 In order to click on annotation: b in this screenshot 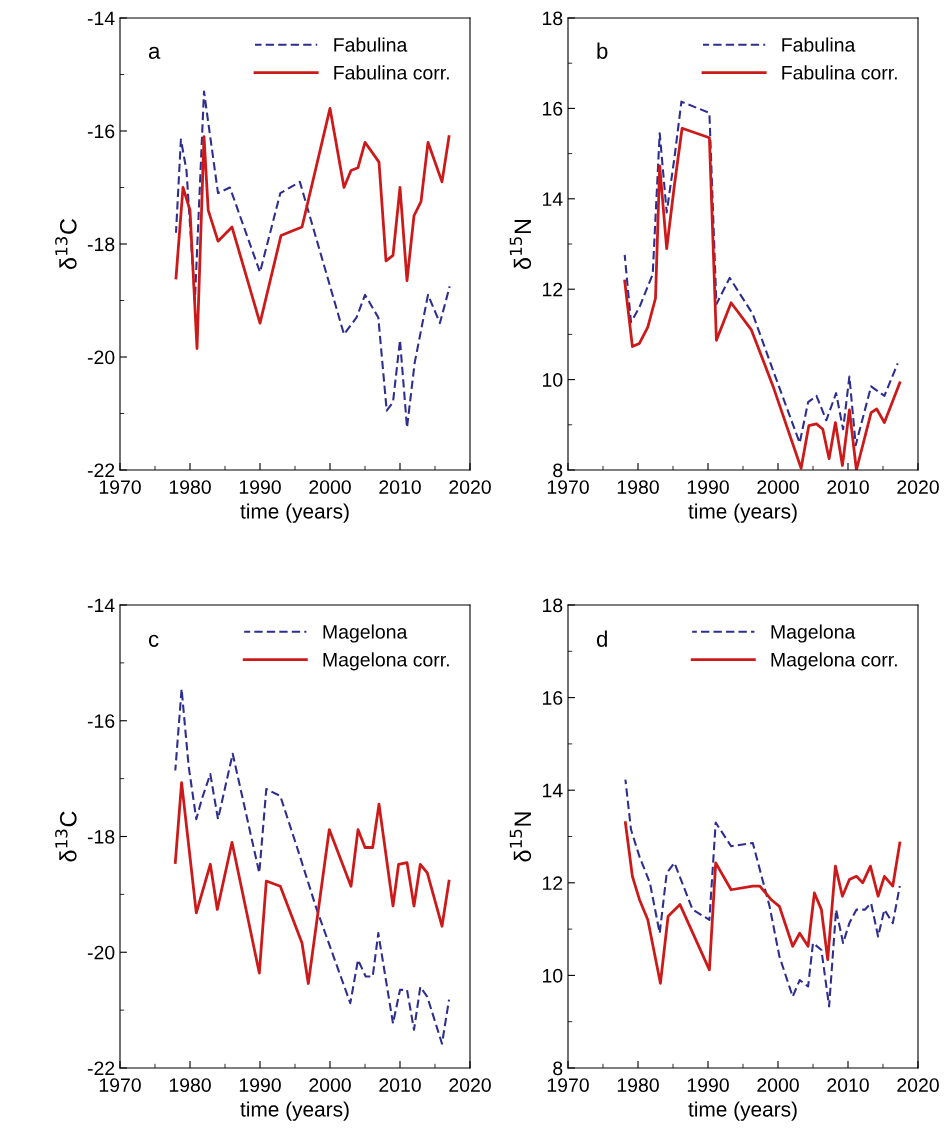, I will do `click(602, 50)`.